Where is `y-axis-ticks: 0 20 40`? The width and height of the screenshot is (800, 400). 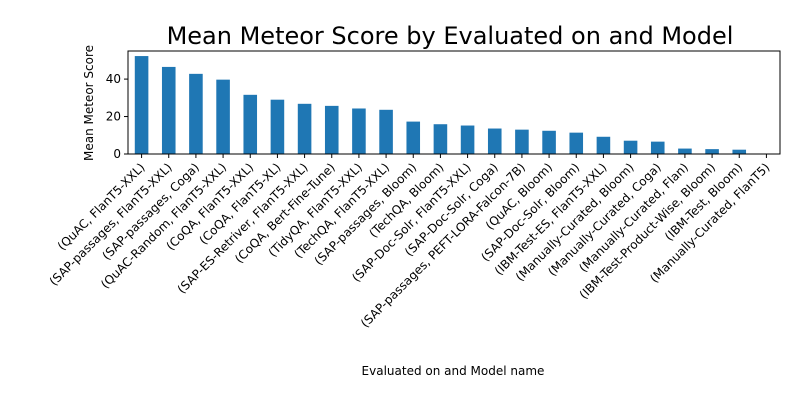 y-axis-ticks: 0 20 40 is located at coordinates (117, 116).